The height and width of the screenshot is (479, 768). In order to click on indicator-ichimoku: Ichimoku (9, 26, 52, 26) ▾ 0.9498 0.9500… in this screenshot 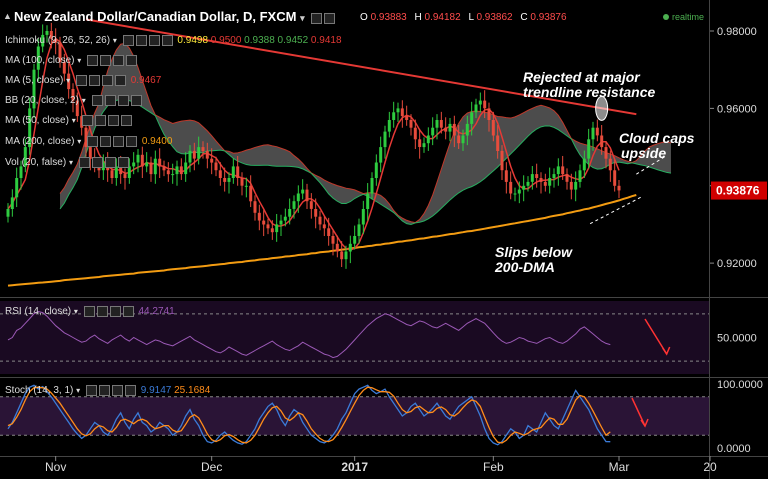, I will do `click(173, 40)`.